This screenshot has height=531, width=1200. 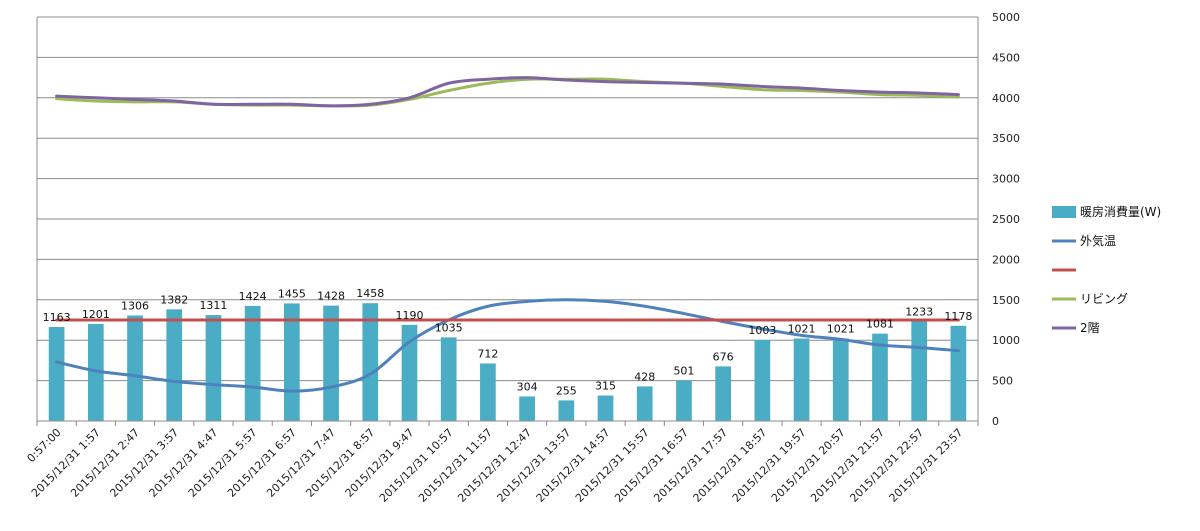 I want to click on legend-swatch, so click(x=1064, y=212).